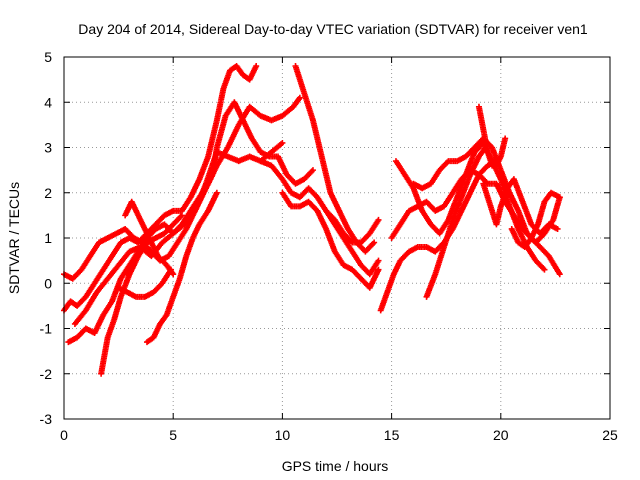 Image resolution: width=640 pixels, height=480 pixels. What do you see at coordinates (64, 435) in the screenshot?
I see `x-tick-label: 0` at bounding box center [64, 435].